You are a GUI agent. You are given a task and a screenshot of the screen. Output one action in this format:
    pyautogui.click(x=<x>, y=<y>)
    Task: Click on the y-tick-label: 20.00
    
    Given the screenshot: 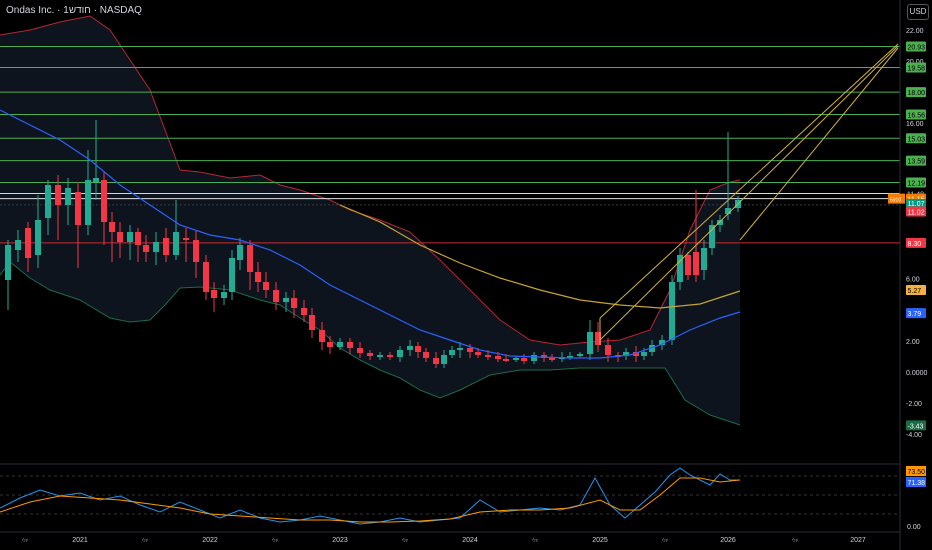 What is the action you would take?
    pyautogui.click(x=915, y=62)
    